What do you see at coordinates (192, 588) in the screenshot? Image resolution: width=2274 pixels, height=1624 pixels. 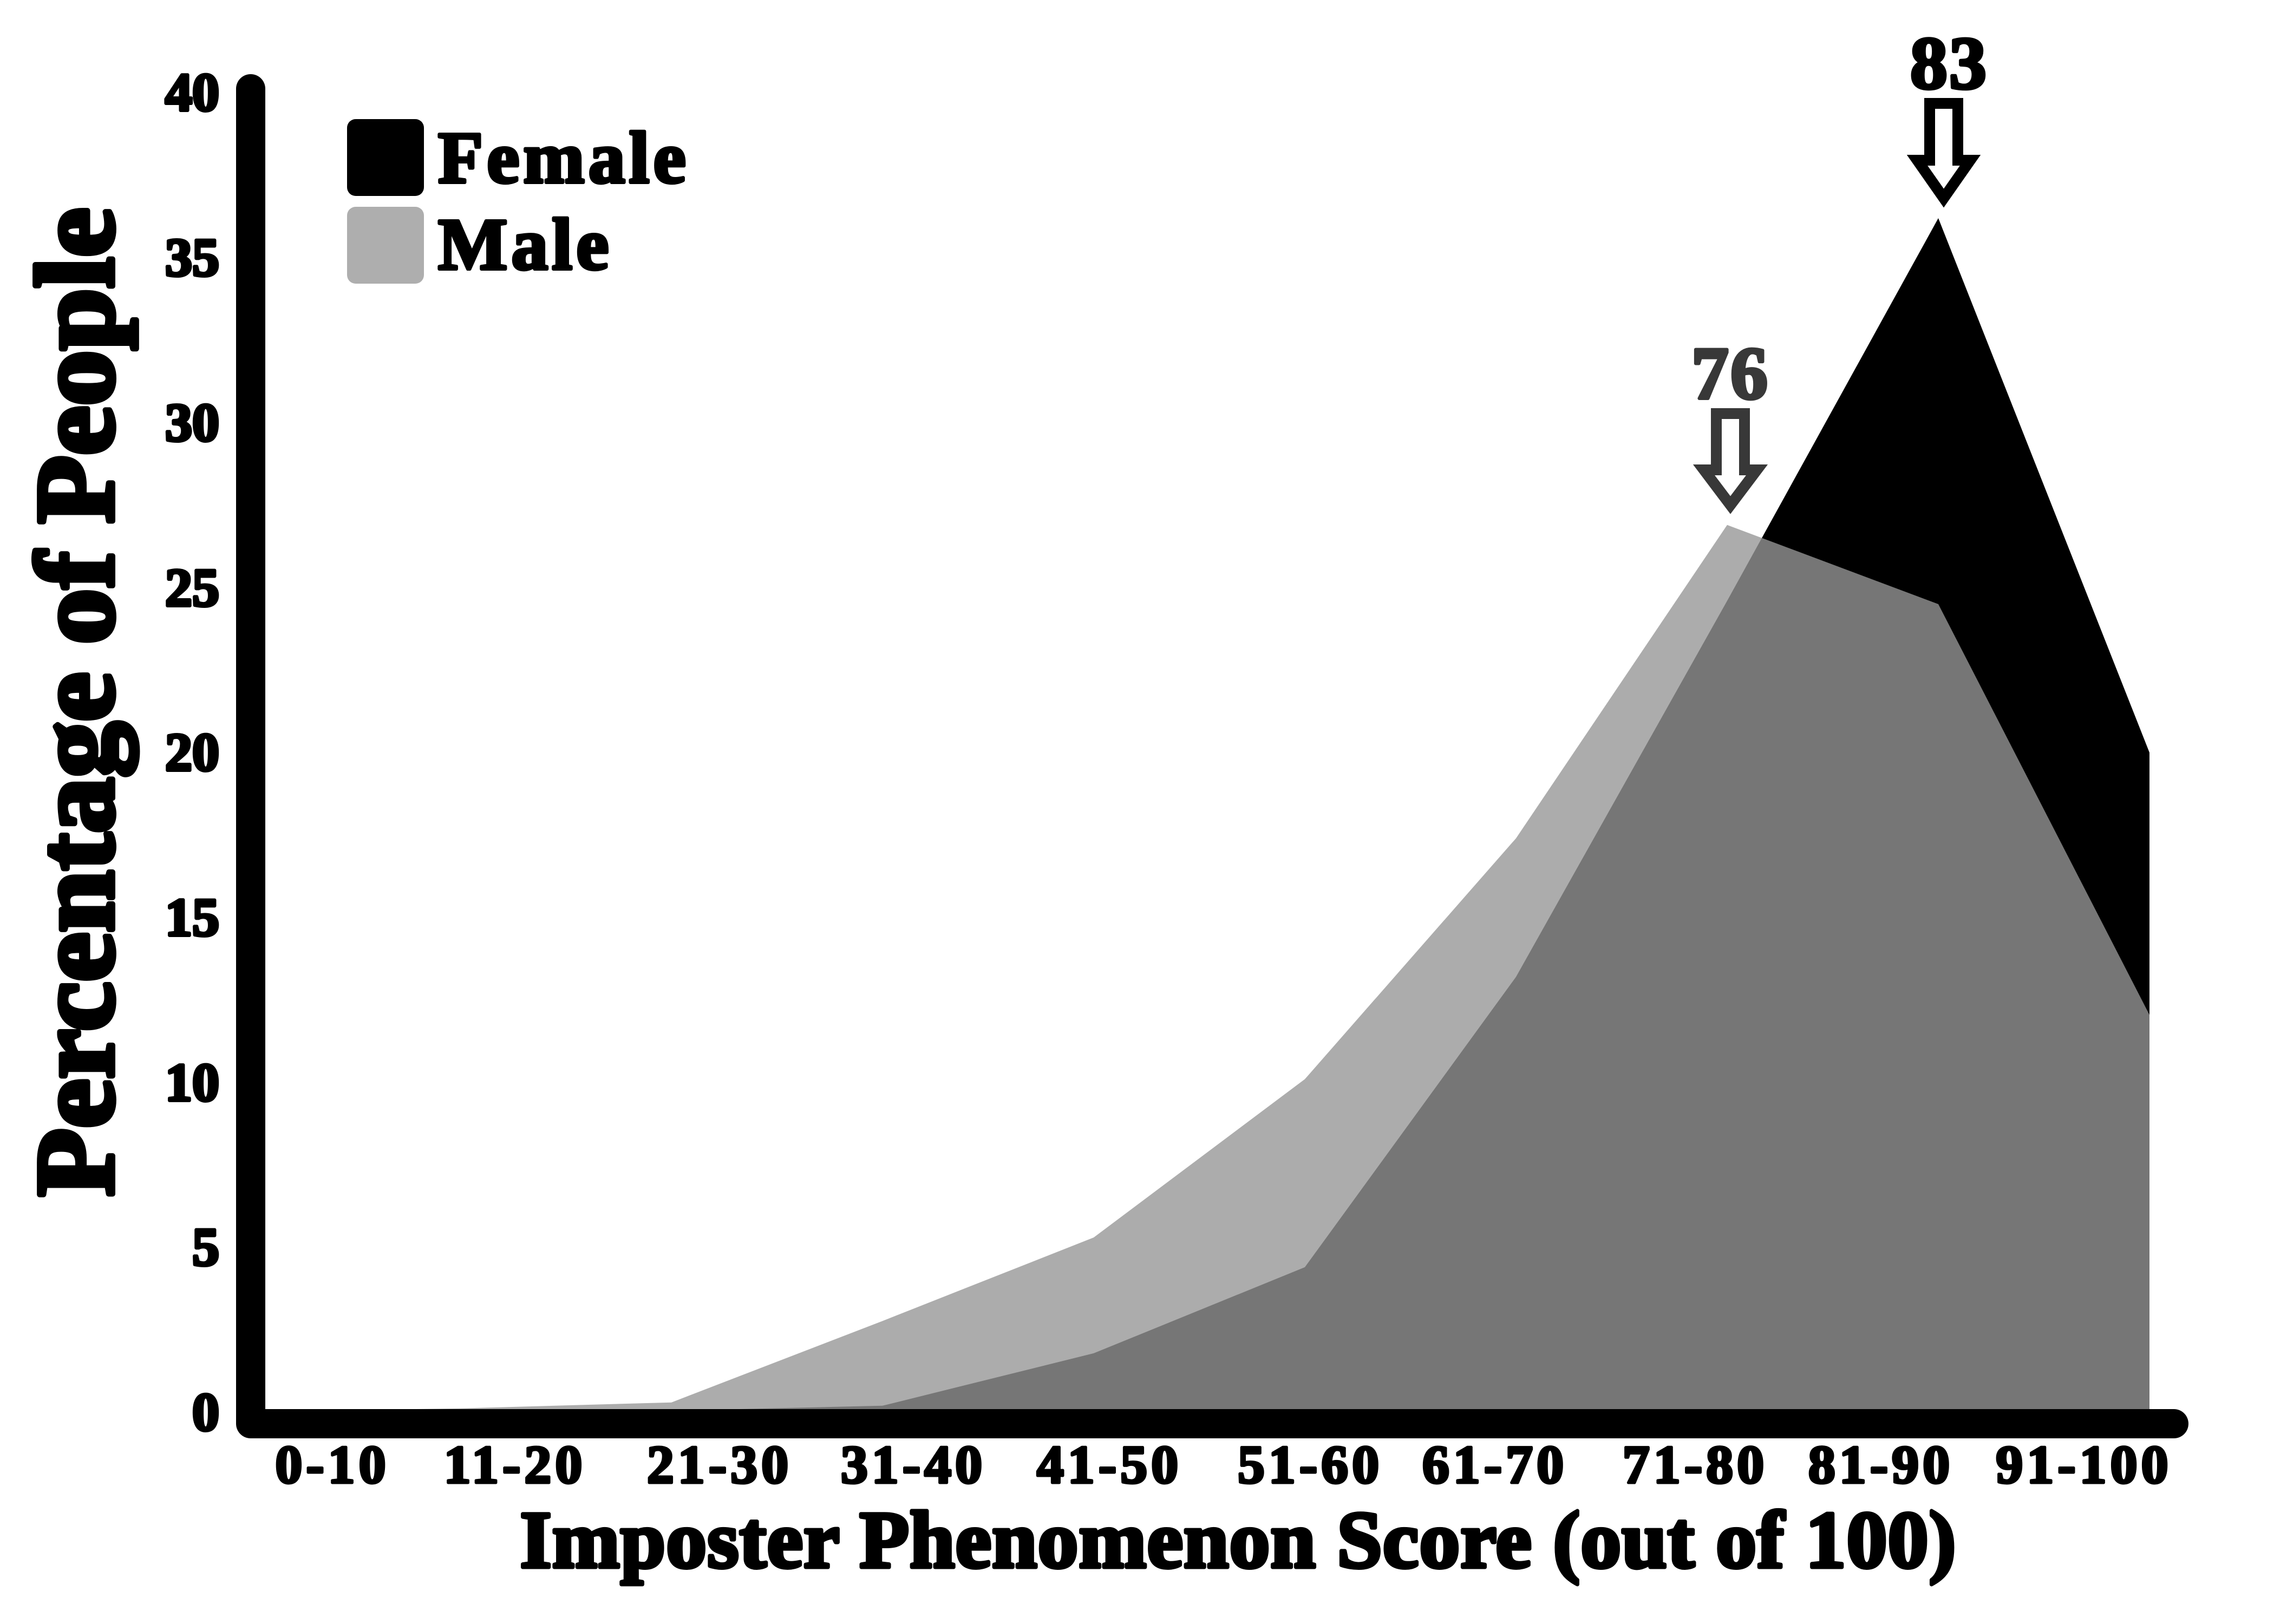 I see `svg-text: 25` at bounding box center [192, 588].